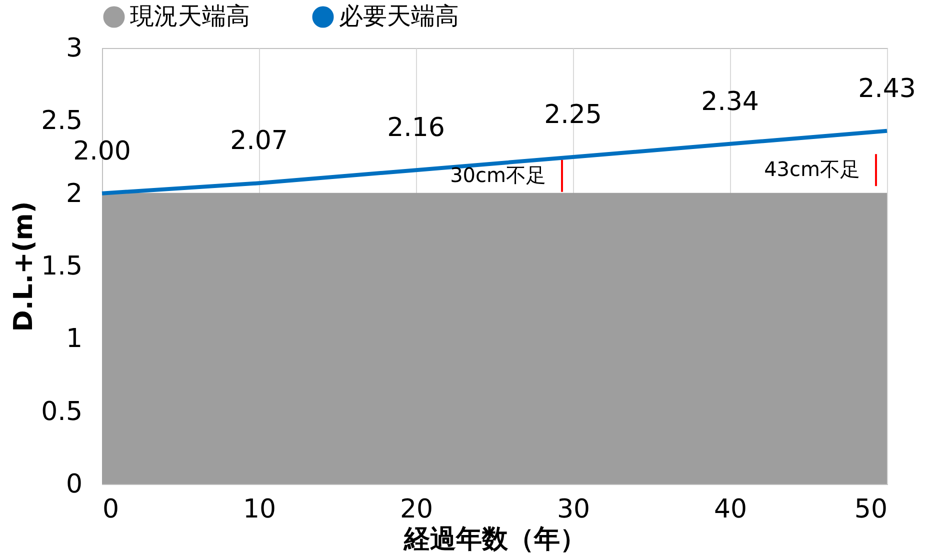 Image resolution: width=941 pixels, height=557 pixels. What do you see at coordinates (190, 16) in the screenshot?
I see `legend-label: 現況天端高` at bounding box center [190, 16].